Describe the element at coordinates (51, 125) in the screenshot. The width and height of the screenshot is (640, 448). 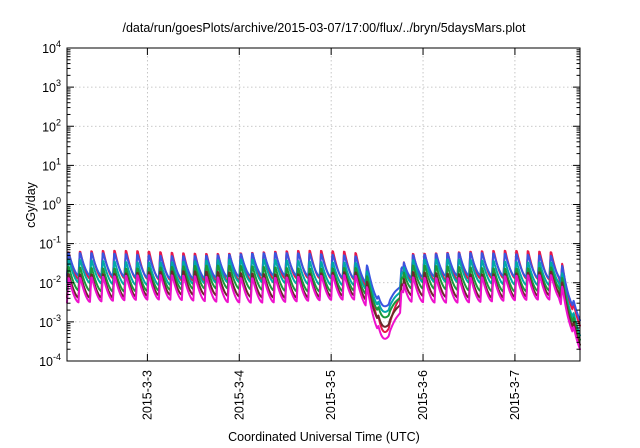
I see `y-tick-label: 10²` at that location.